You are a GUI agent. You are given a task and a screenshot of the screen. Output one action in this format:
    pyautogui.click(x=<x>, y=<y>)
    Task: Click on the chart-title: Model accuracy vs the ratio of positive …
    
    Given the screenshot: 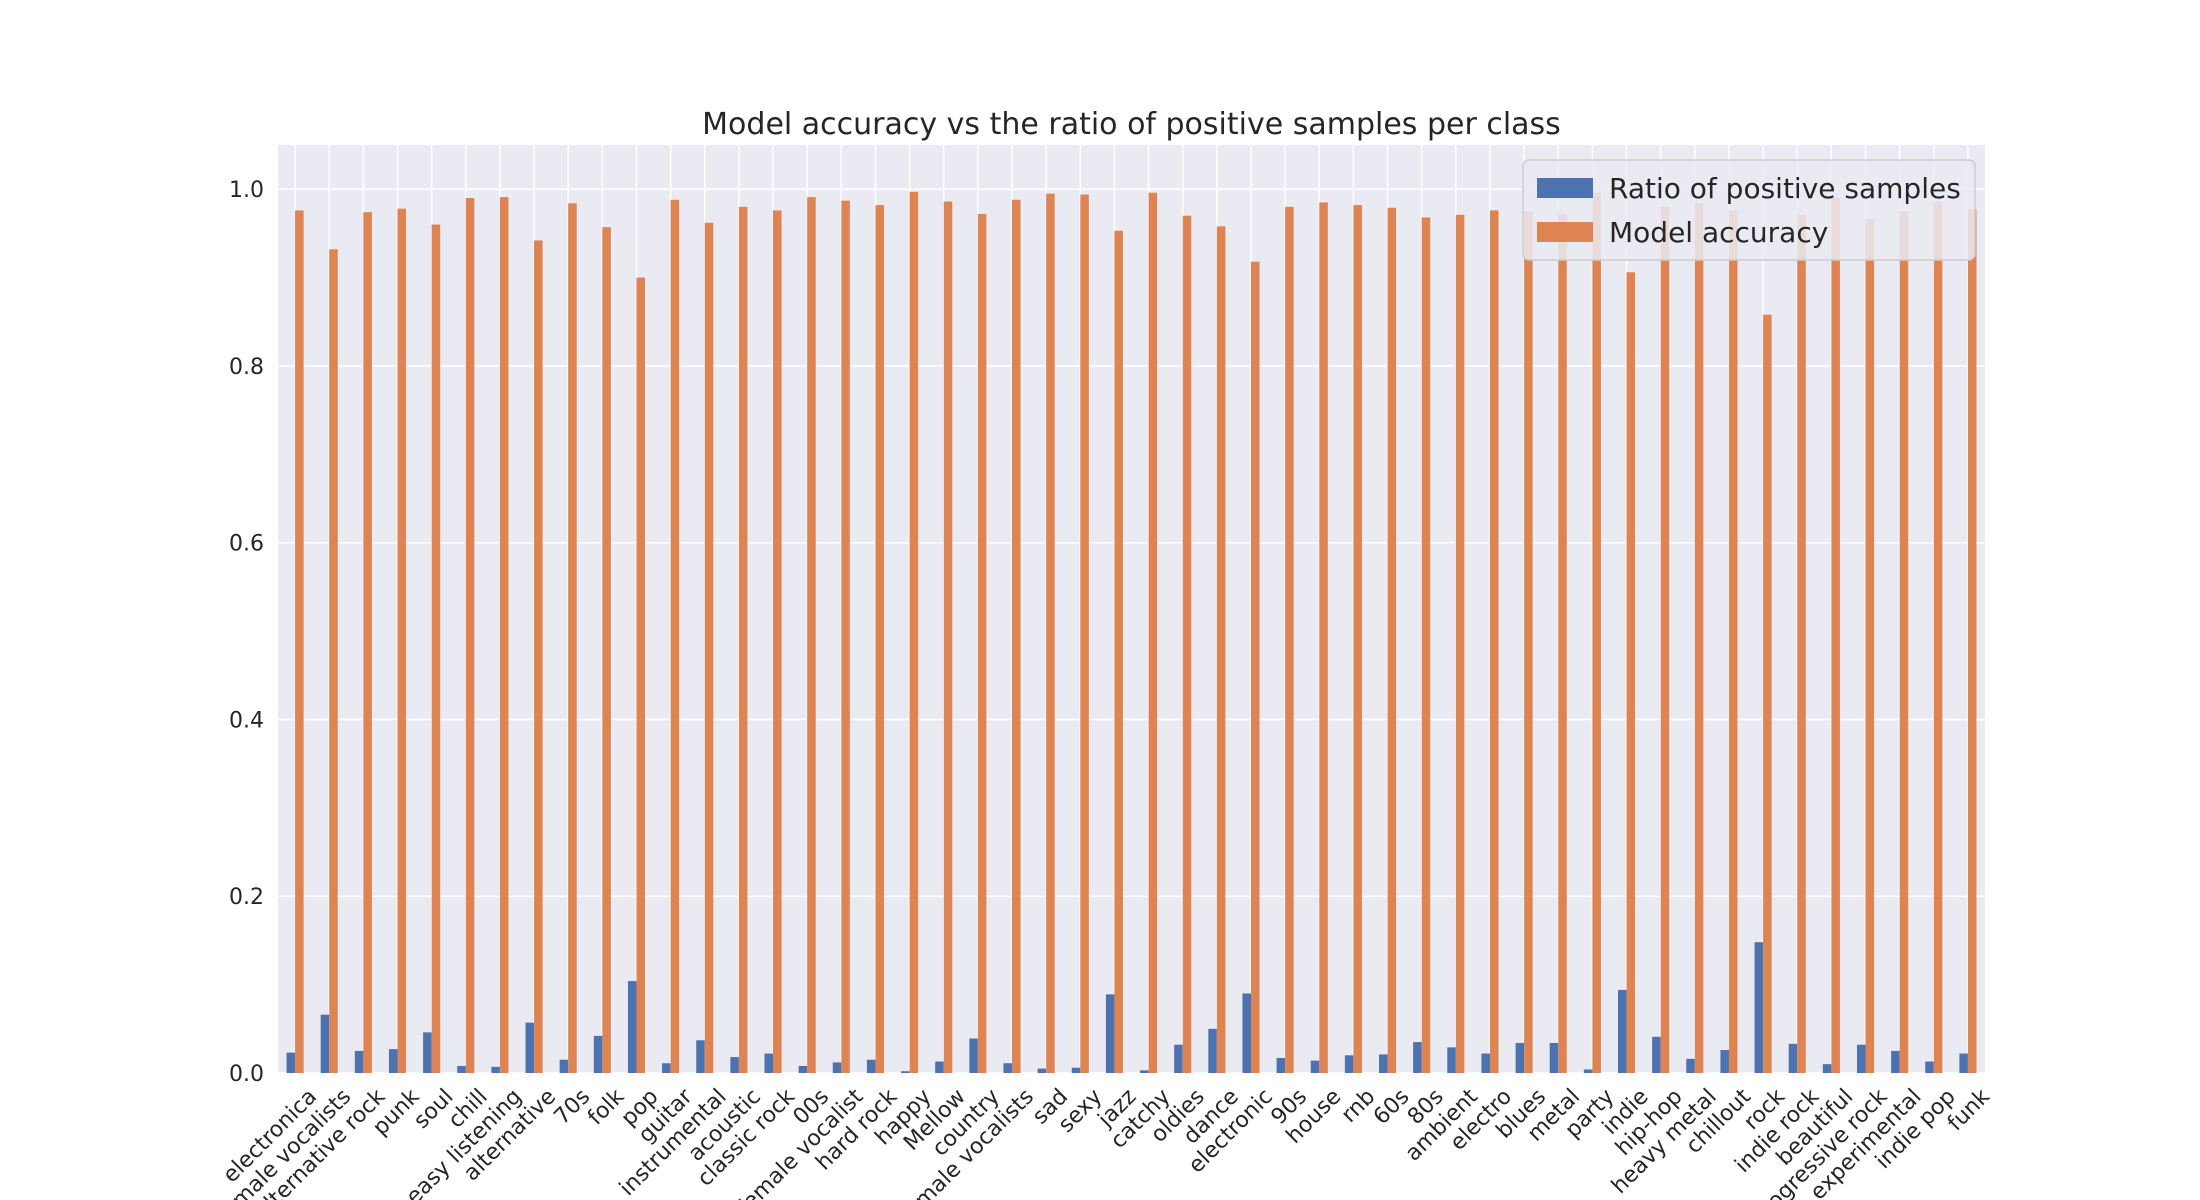 What is the action you would take?
    pyautogui.click(x=1131, y=124)
    